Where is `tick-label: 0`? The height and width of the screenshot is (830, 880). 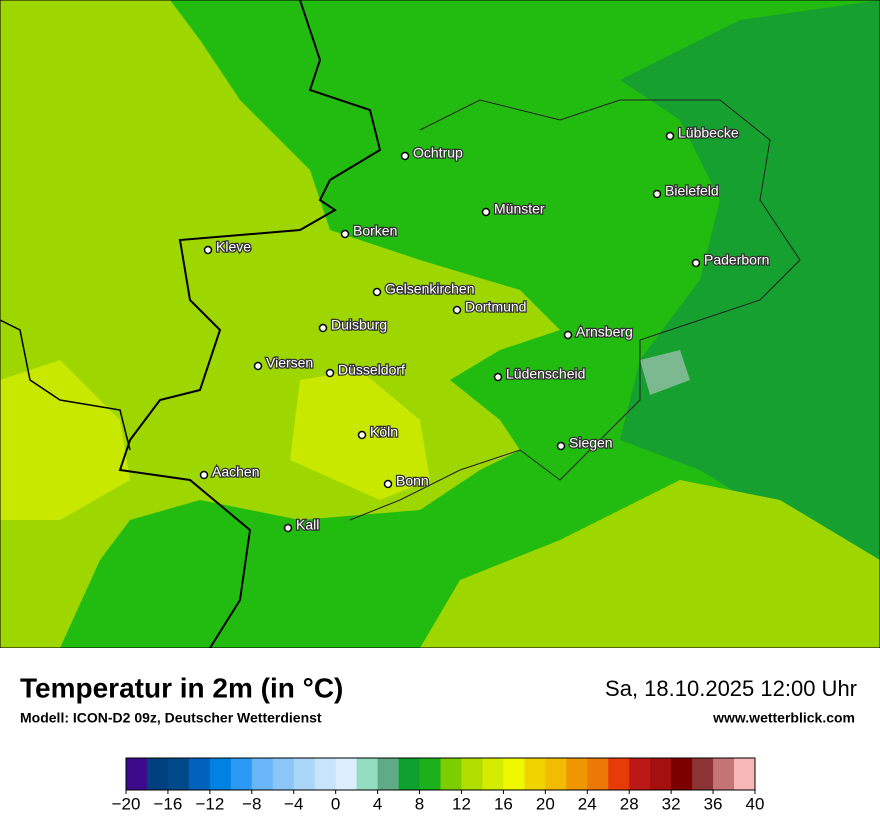 tick-label: 0 is located at coordinates (335, 803).